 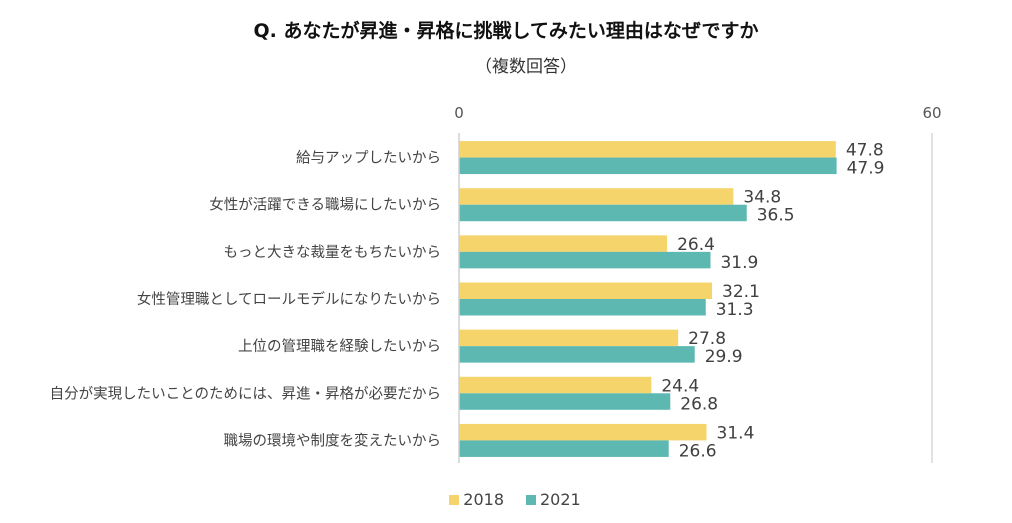 I want to click on data-label-2018: 26.4, so click(x=696, y=245).